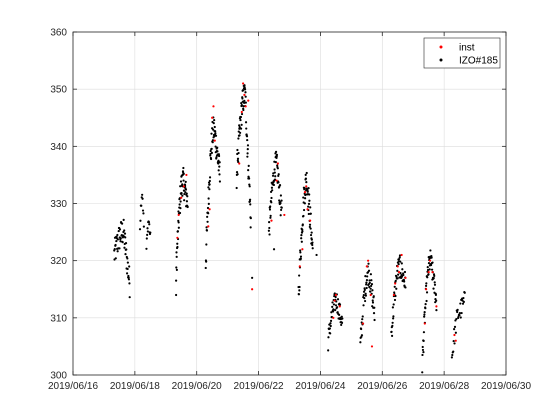 The image size is (560, 420). Describe the element at coordinates (478, 61) in the screenshot. I see `legend-label-izo185: IZO#185` at that location.